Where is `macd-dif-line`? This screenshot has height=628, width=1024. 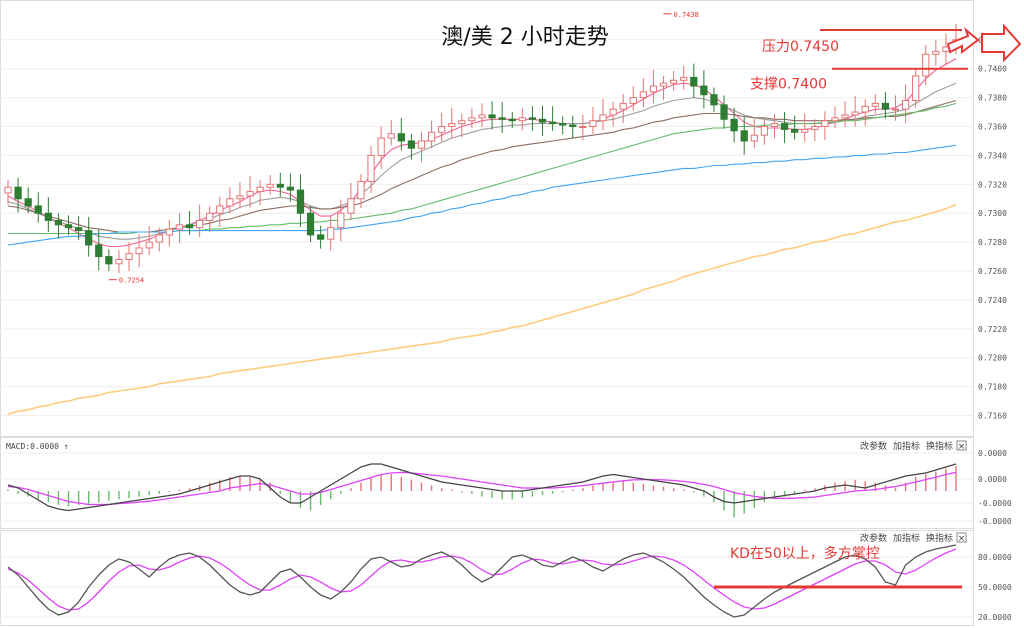
macd-dif-line is located at coordinates (482, 487).